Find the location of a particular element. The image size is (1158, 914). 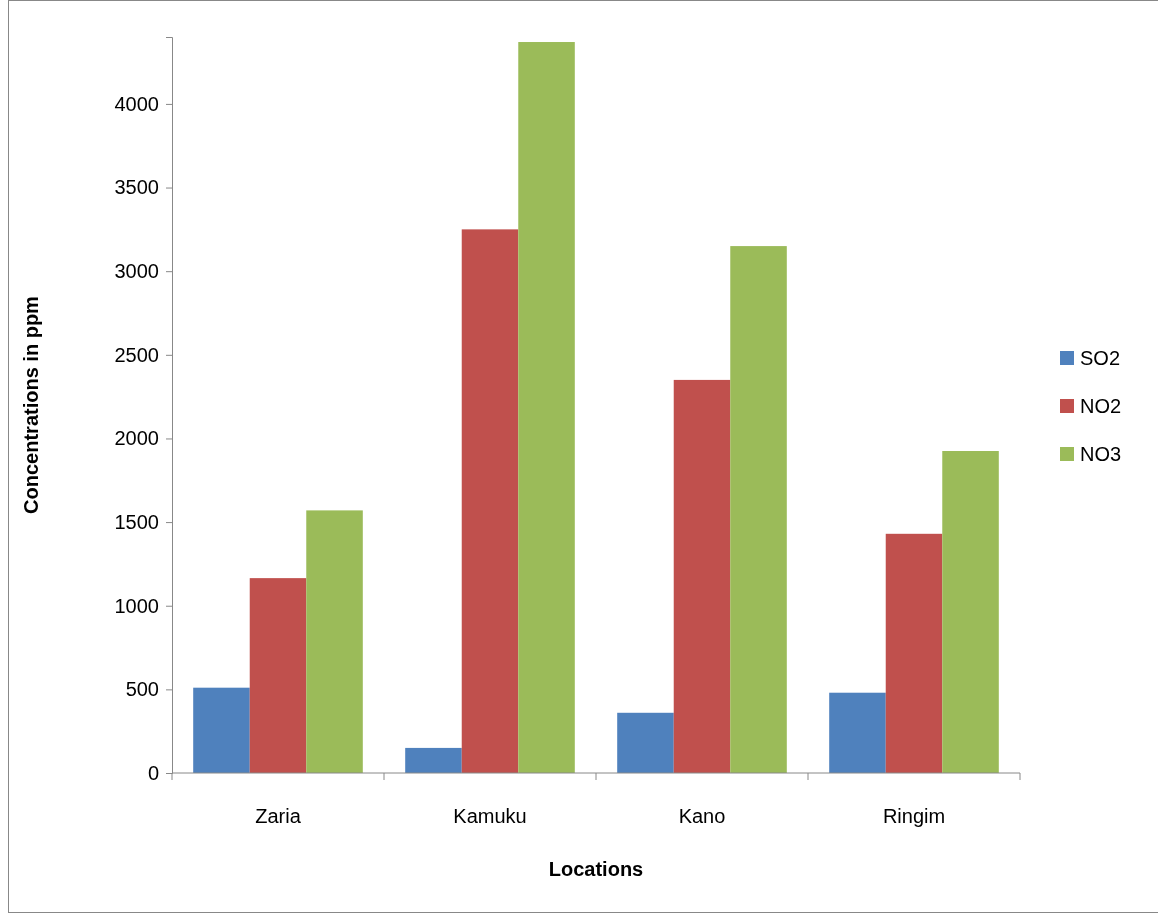

legend-label: SO2 is located at coordinates (1100, 358).